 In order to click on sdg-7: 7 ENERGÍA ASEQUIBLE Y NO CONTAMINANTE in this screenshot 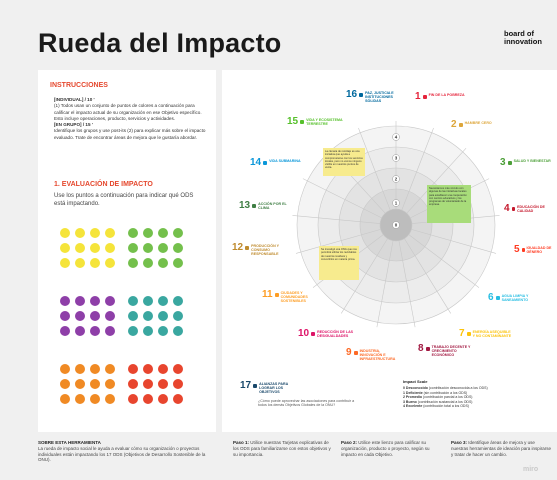, I will do `click(486, 334)`.